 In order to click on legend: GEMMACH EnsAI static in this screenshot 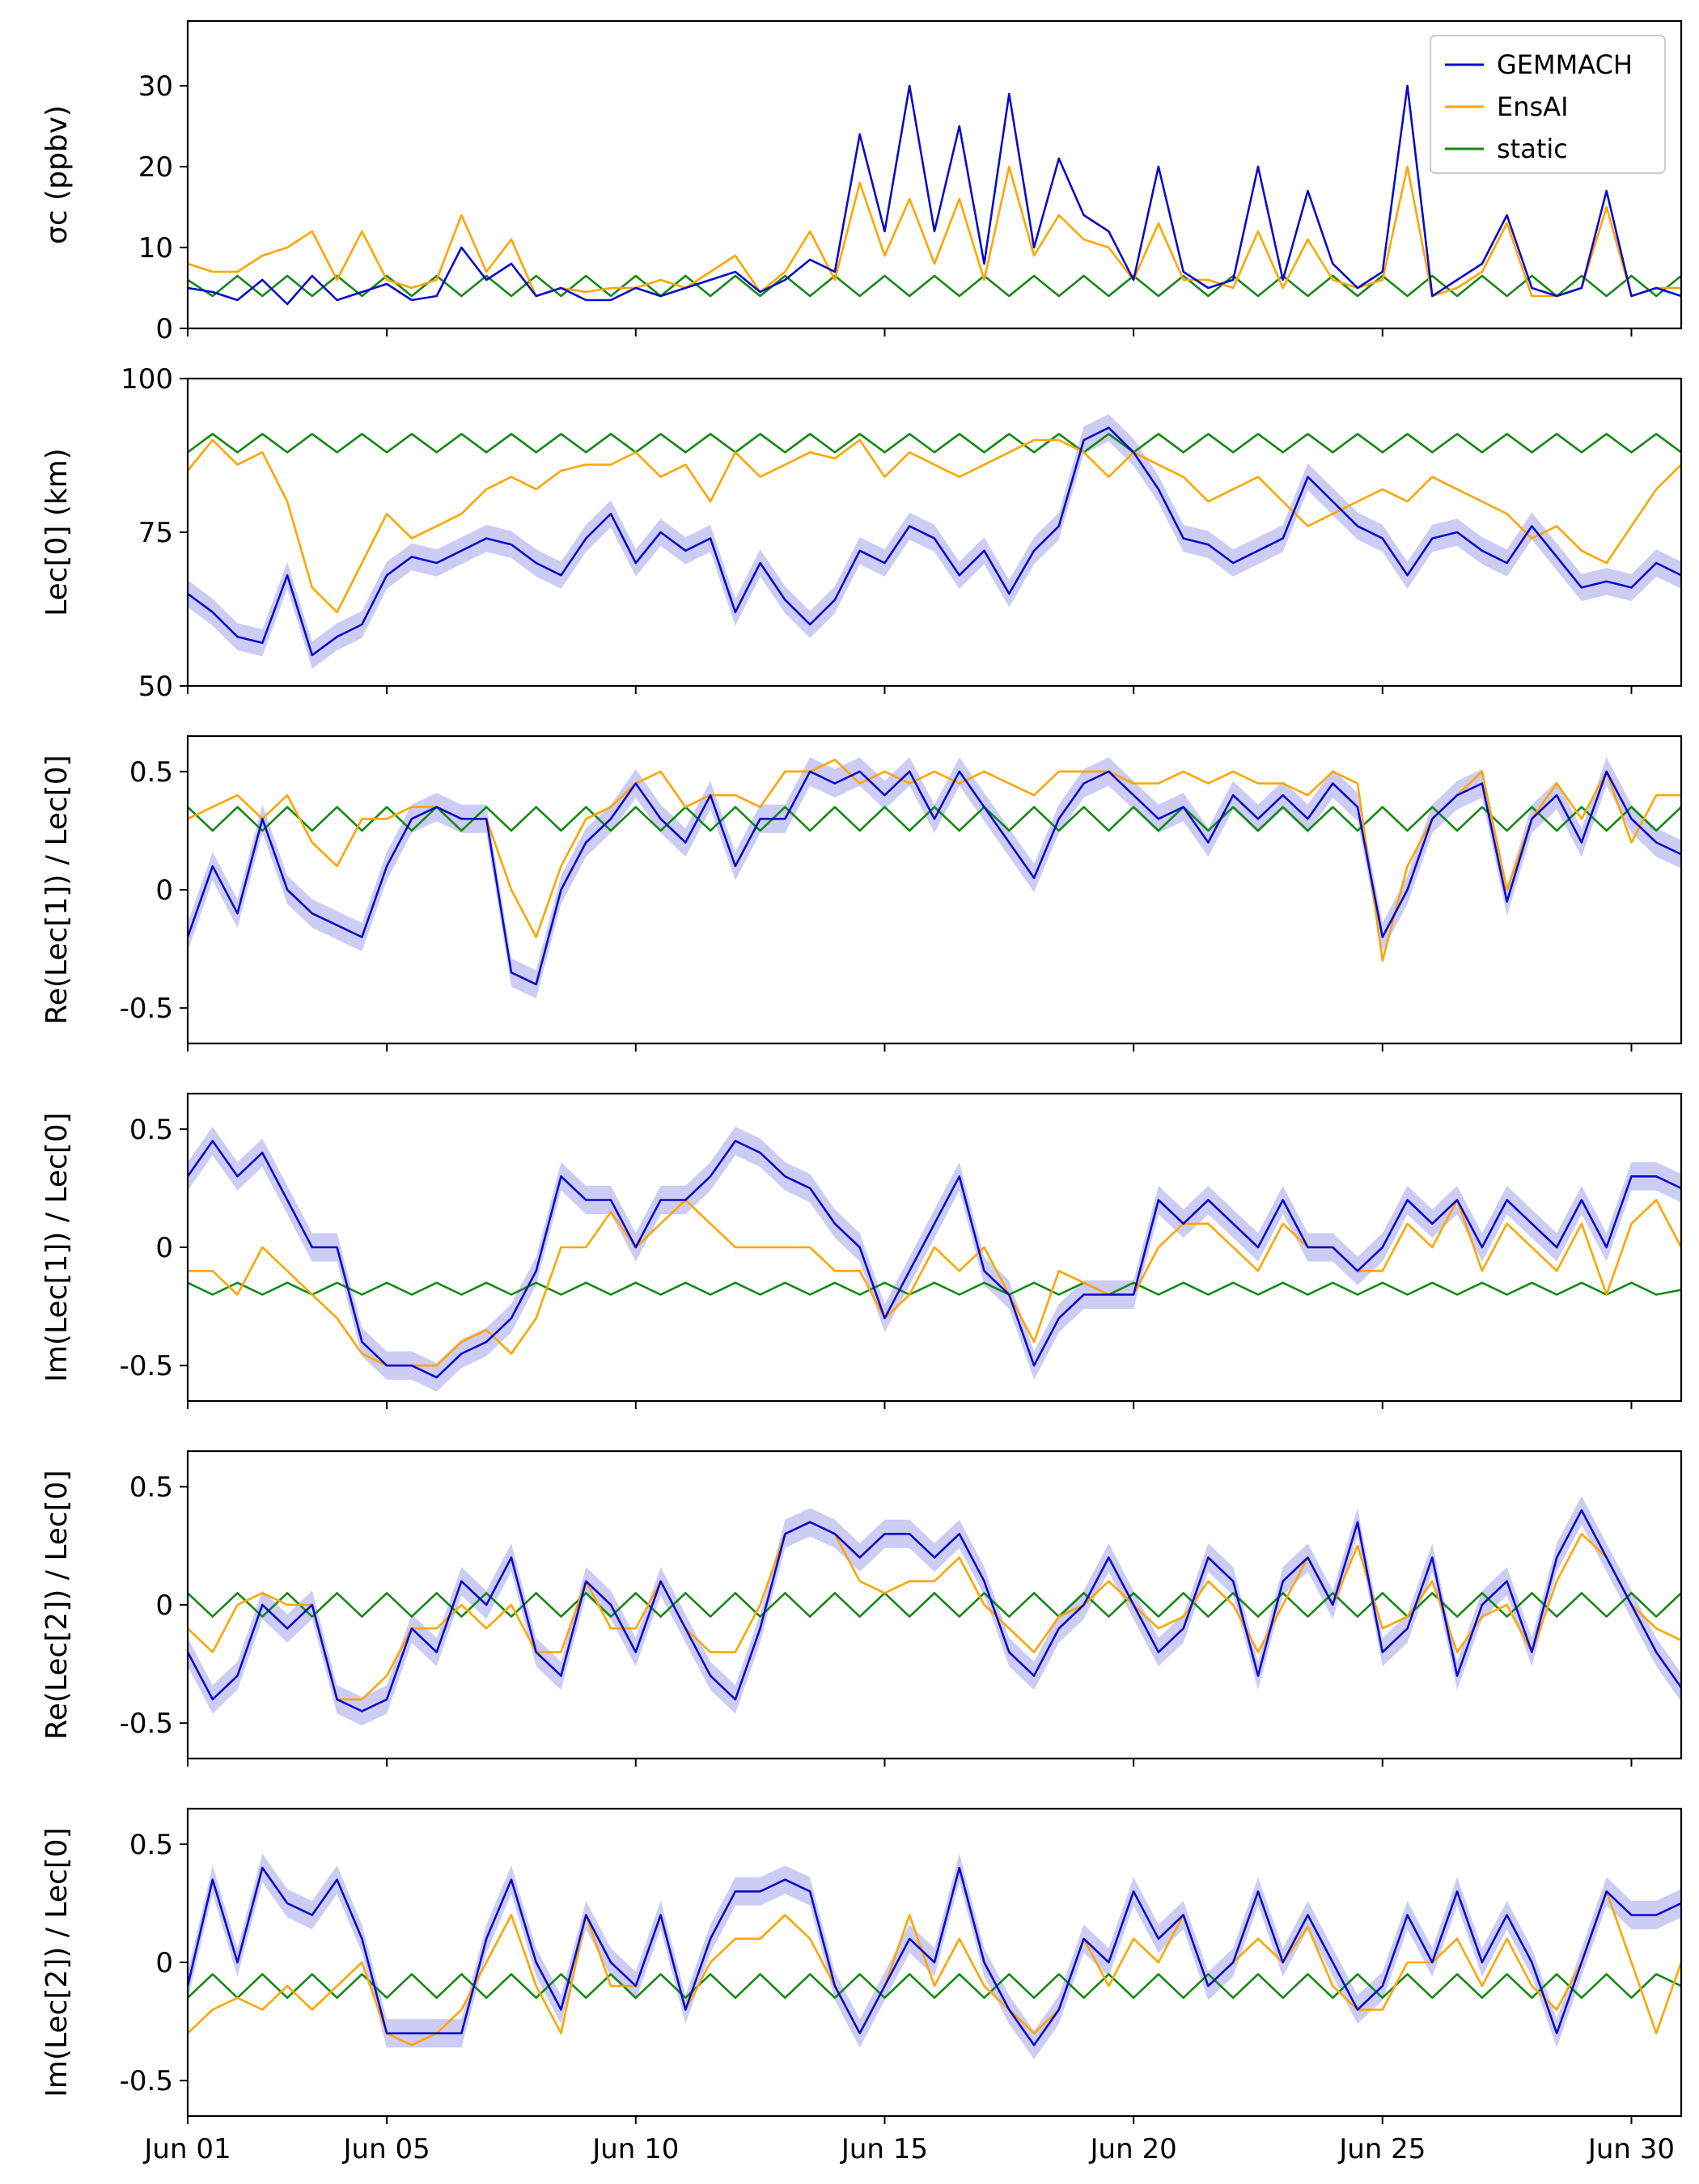, I will do `click(1548, 104)`.